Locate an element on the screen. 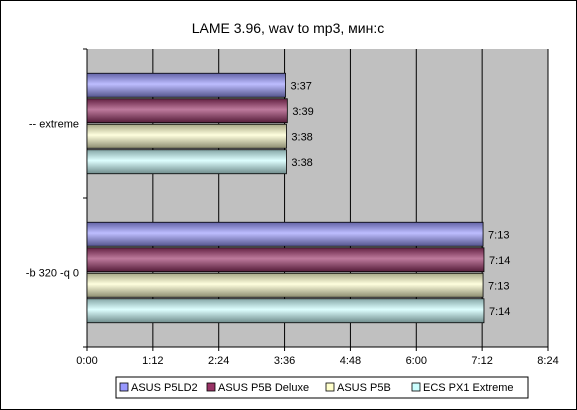 Image resolution: width=577 pixels, height=410 pixels. legend-label: ASUS P5LD2 is located at coordinates (164, 388).